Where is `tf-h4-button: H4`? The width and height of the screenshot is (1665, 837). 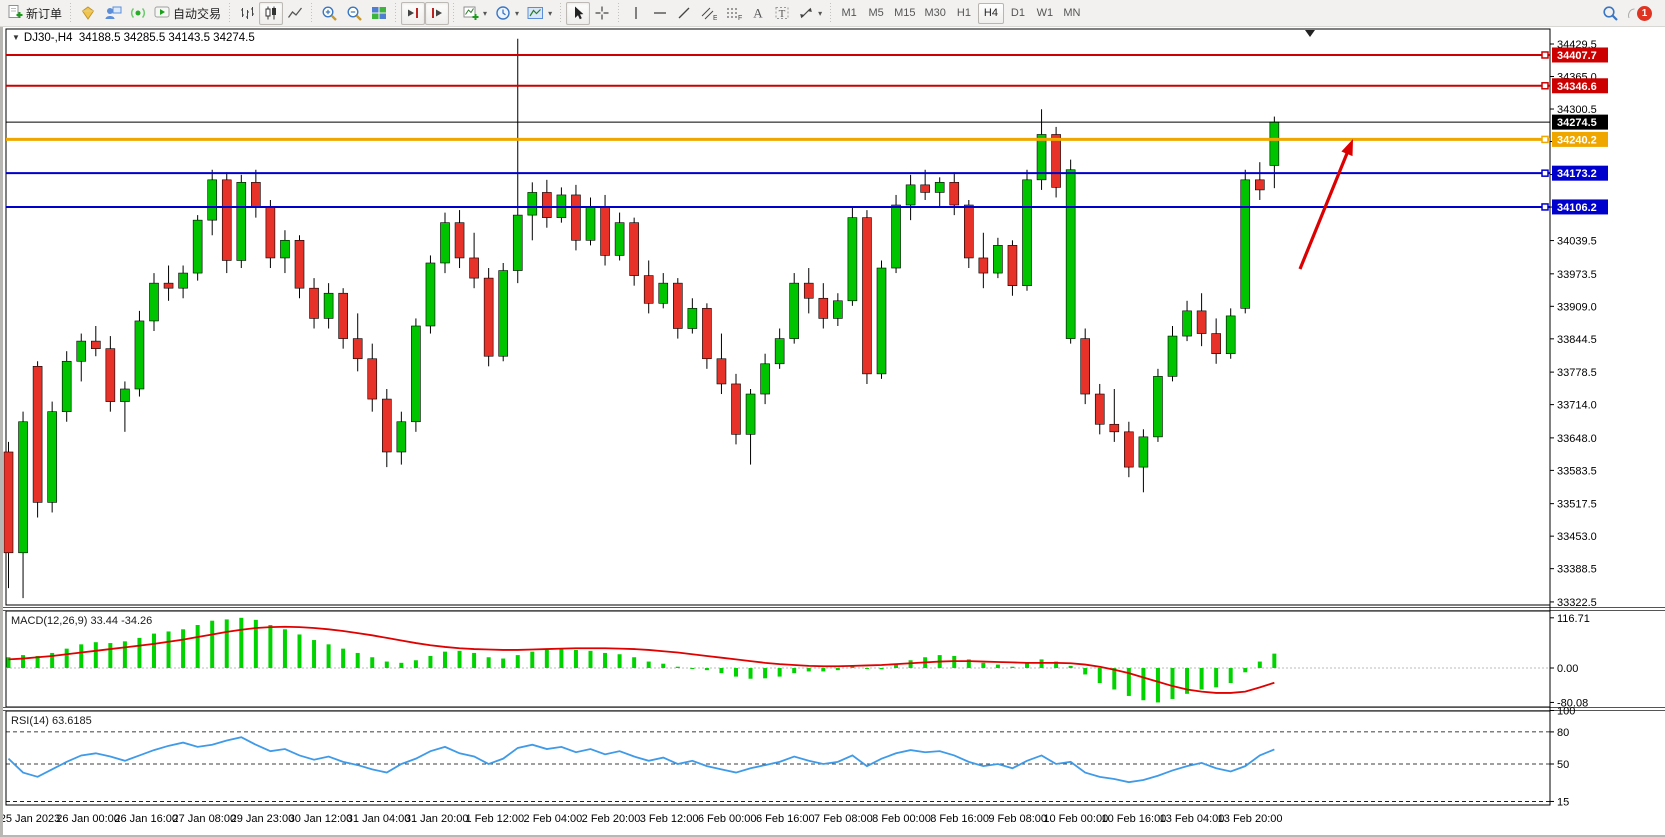
tf-h4-button: H4 is located at coordinates (990, 13).